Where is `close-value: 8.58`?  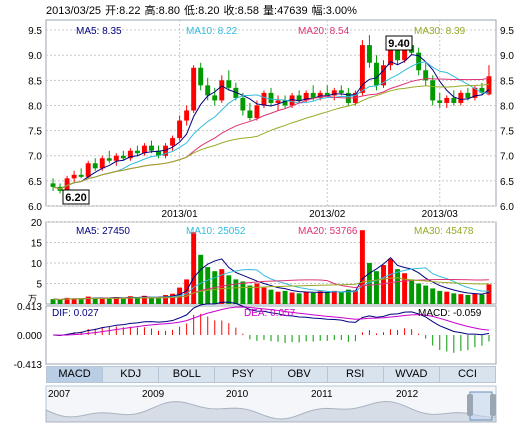 close-value: 8.58 is located at coordinates (248, 11).